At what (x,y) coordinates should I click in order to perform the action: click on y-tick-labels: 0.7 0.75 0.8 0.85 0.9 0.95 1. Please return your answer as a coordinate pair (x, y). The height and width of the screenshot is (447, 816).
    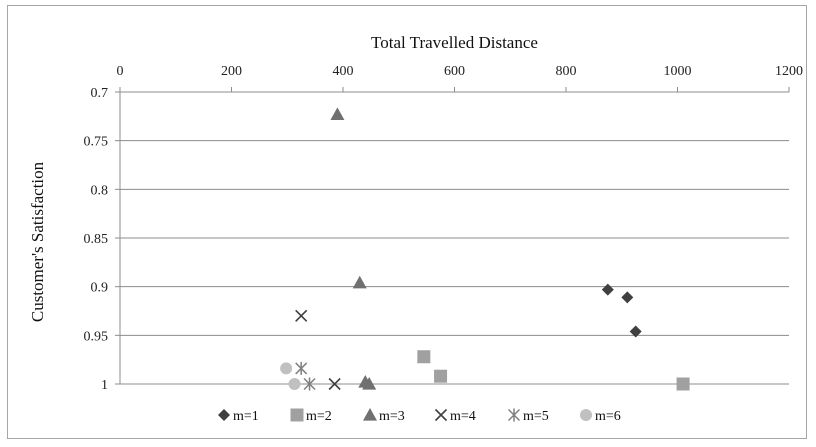
    Looking at the image, I should click on (96, 239).